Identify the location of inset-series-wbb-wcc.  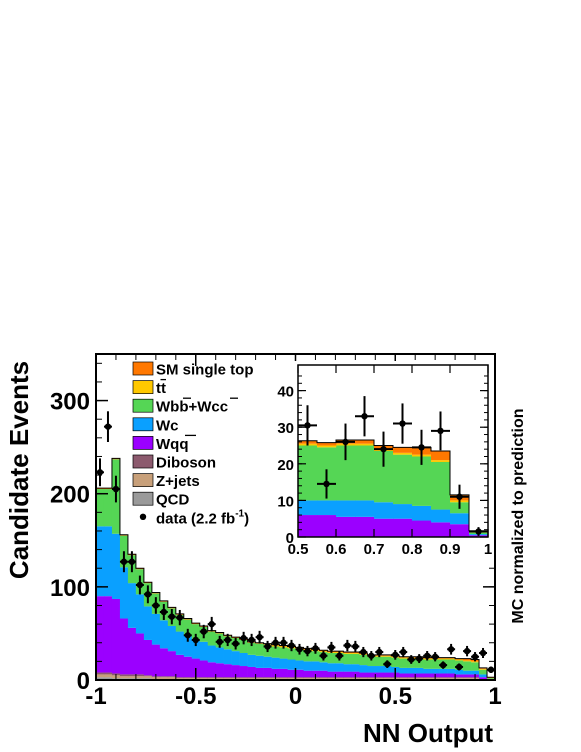
(393, 490).